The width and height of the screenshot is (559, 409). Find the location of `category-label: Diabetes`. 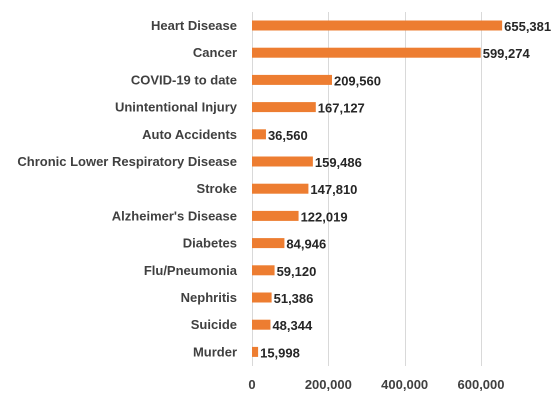

category-label: Diabetes is located at coordinates (210, 243).